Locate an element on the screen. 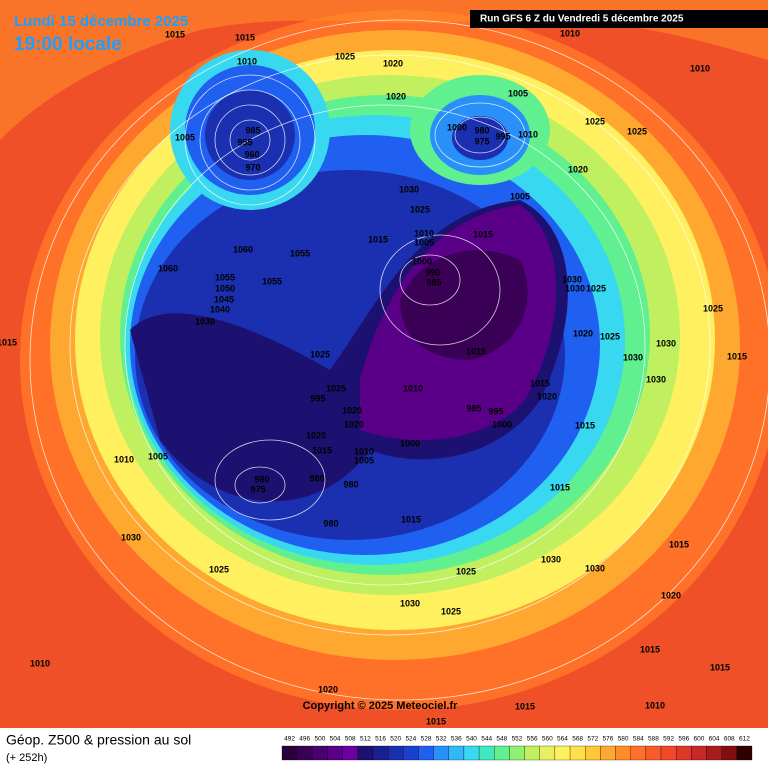 This screenshot has width=768, height=768. isobar-label: 995 is located at coordinates (495, 411).